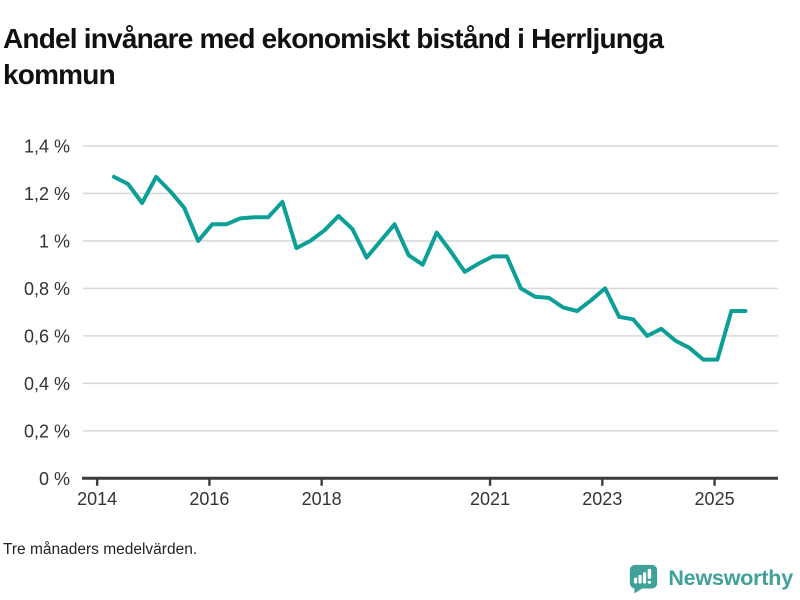 This screenshot has height=600, width=800. I want to click on x-axis-label: 2021, so click(490, 499).